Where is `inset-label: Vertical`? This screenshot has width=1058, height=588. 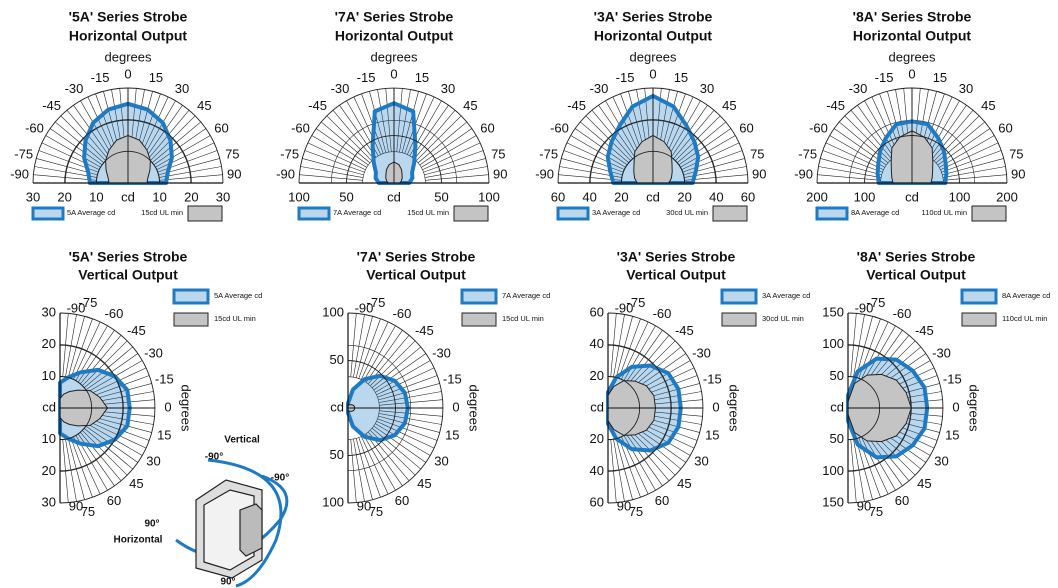 inset-label: Vertical is located at coordinates (242, 440).